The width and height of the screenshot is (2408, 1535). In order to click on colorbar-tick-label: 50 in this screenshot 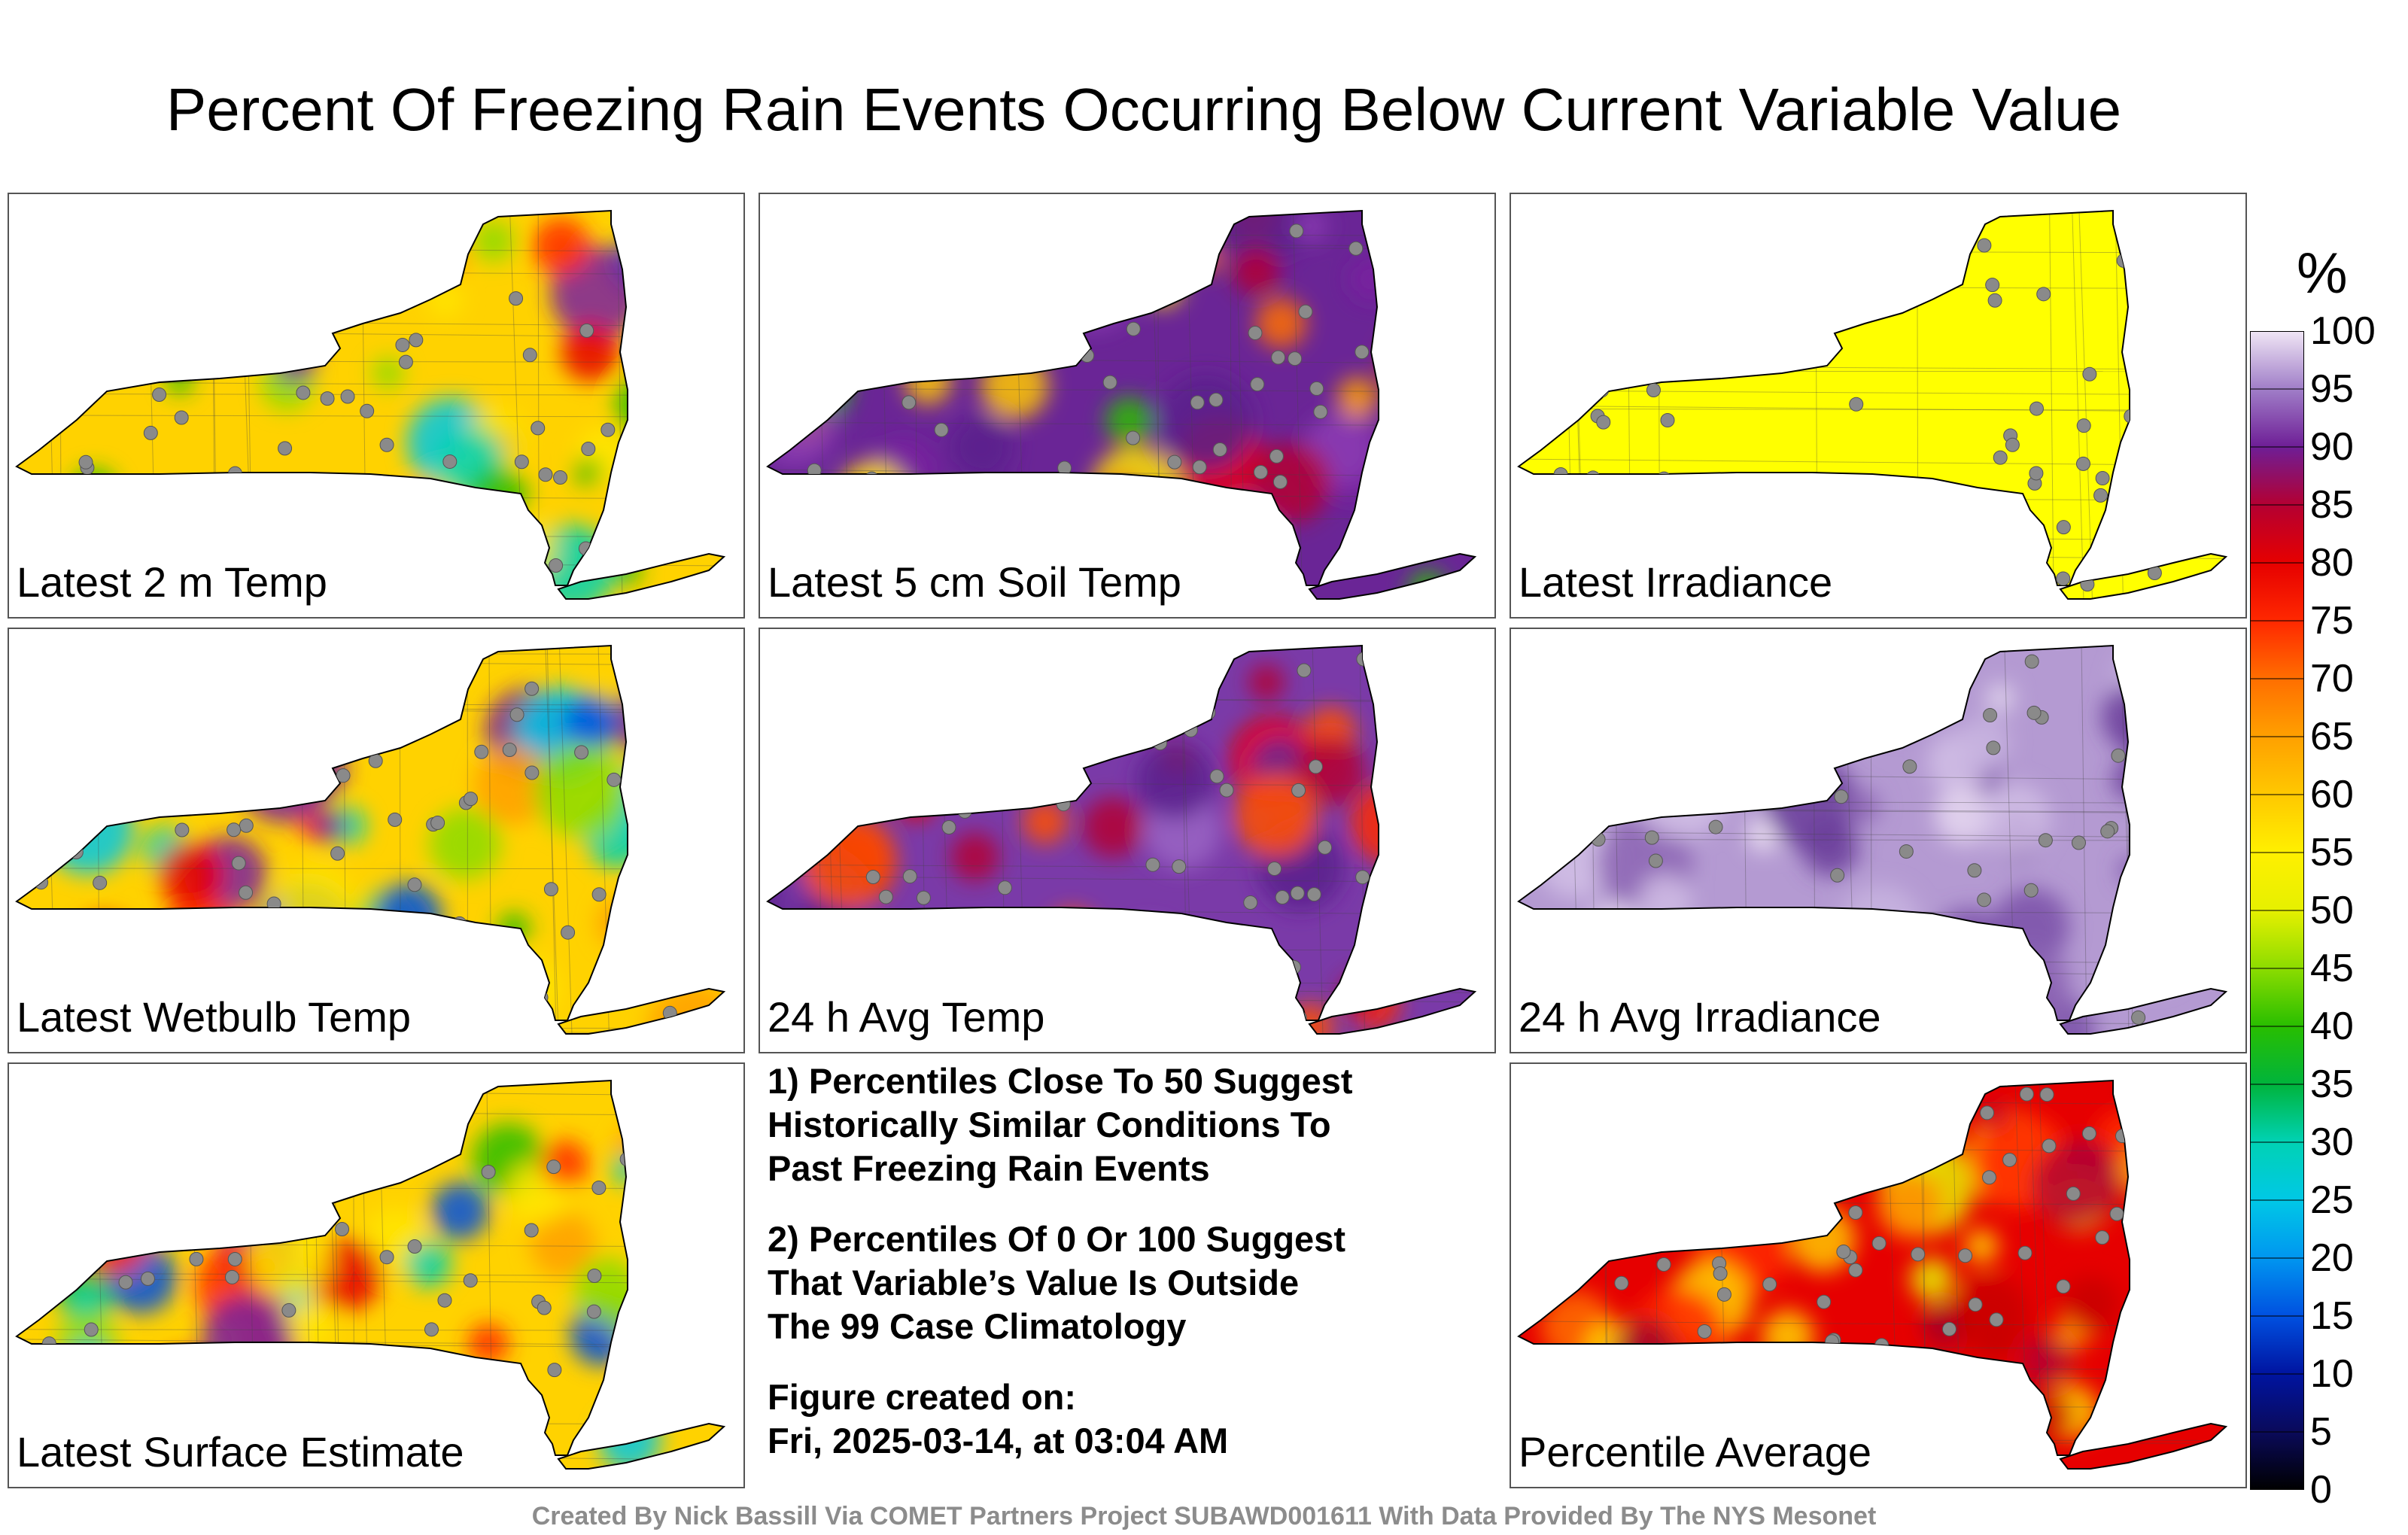, I will do `click(2332, 910)`.